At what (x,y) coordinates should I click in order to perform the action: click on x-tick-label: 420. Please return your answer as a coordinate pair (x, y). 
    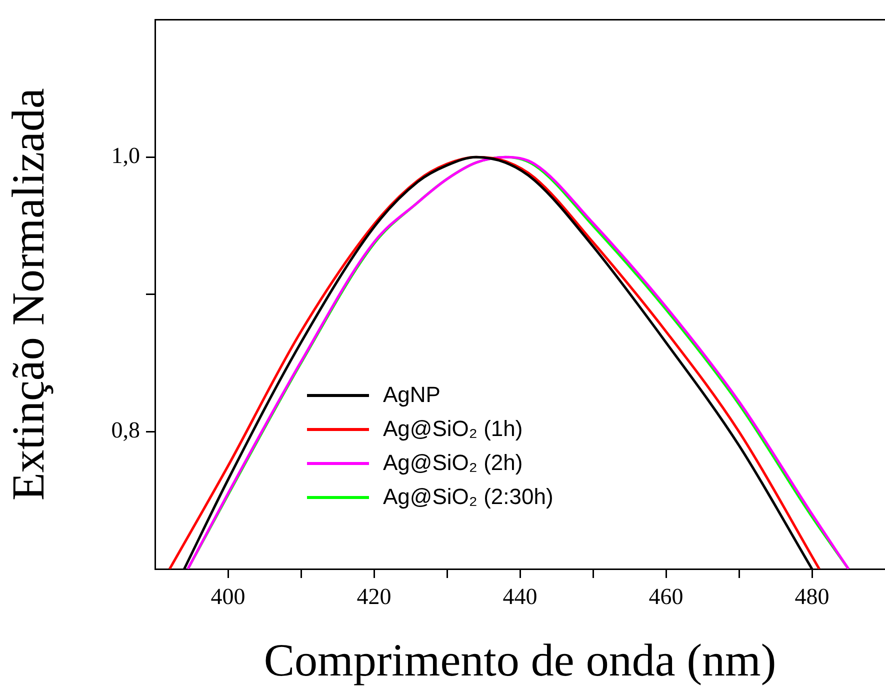
    Looking at the image, I should click on (374, 596).